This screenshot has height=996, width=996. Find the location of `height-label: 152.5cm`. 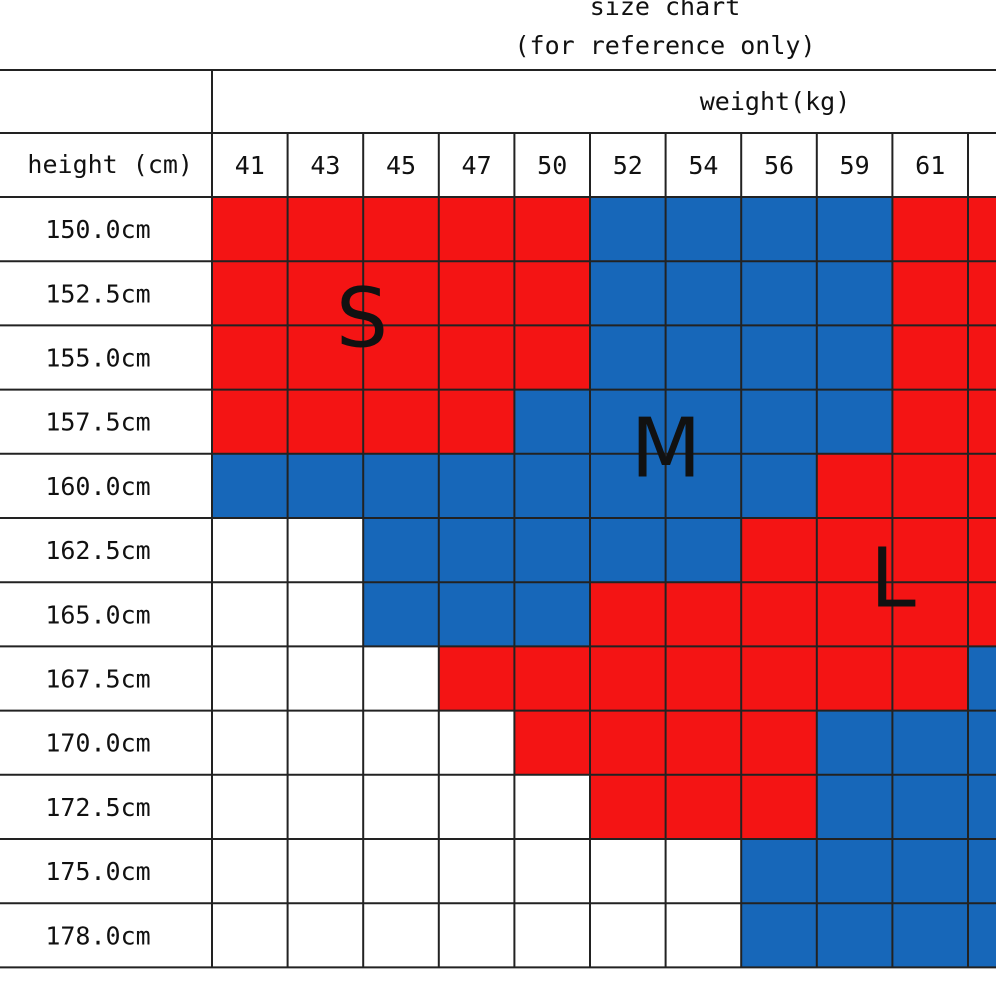

height-label: 152.5cm is located at coordinates (97, 293).